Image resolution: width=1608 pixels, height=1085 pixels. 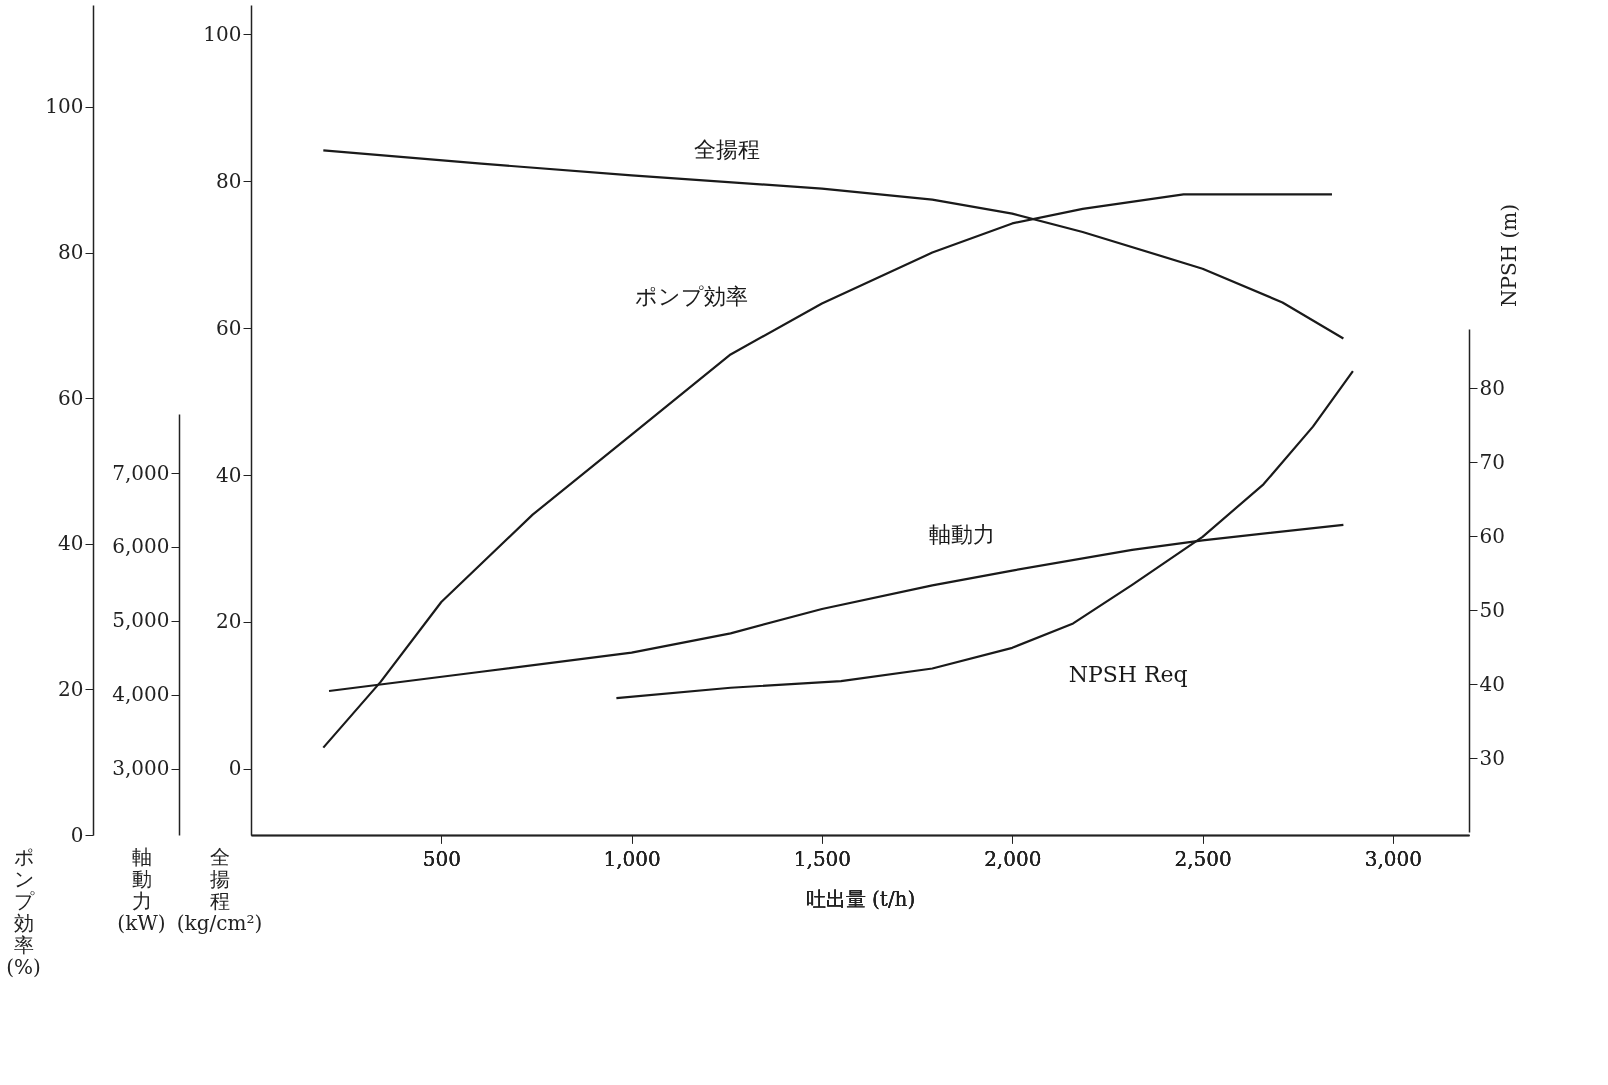 I want to click on series-label: ポンプ効率, so click(x=692, y=296).